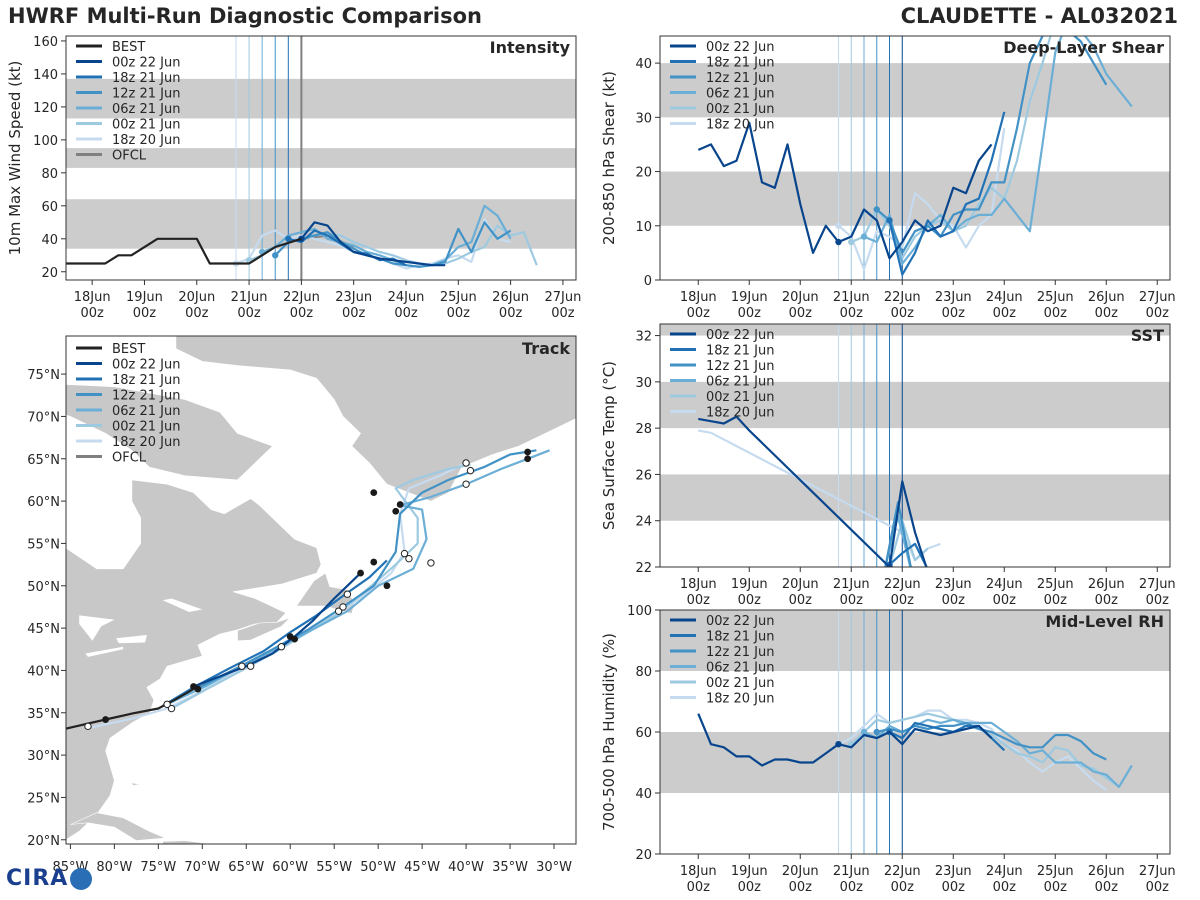 This screenshot has width=1200, height=900. Describe the element at coordinates (740, 683) in the screenshot. I see `legend-label: 00z 21 Jun` at that location.